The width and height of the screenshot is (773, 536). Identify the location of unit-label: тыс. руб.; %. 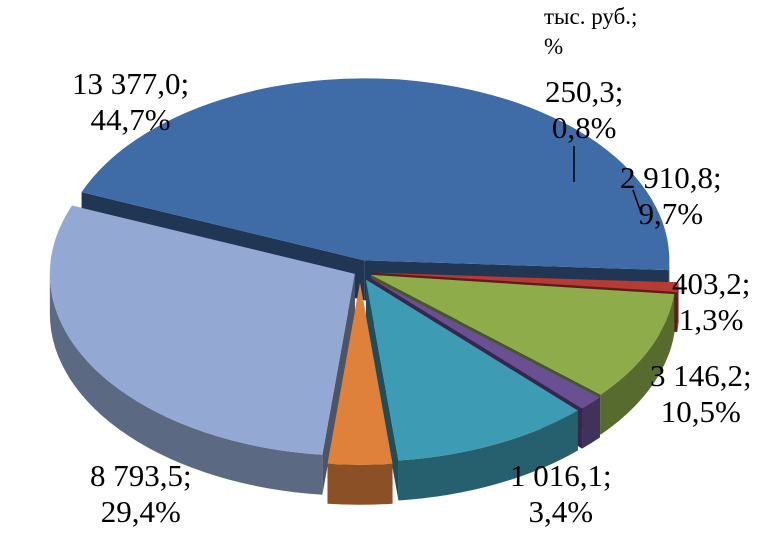
(590, 32).